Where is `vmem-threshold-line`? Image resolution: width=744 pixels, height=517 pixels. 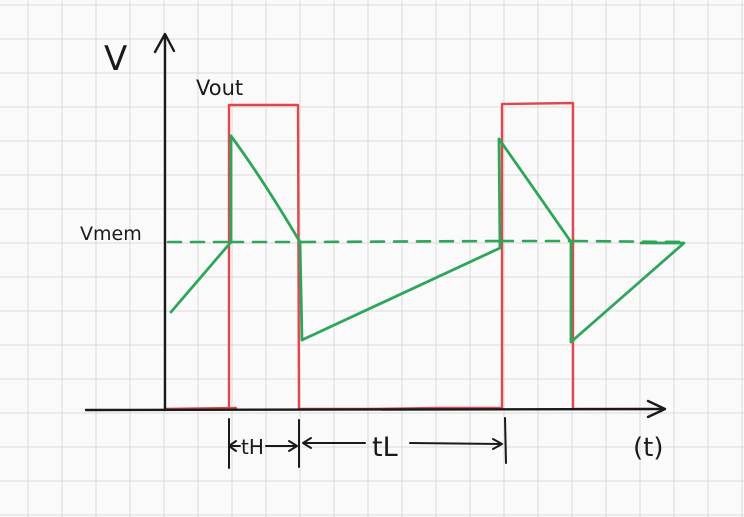
vmem-threshold-line is located at coordinates (425, 241).